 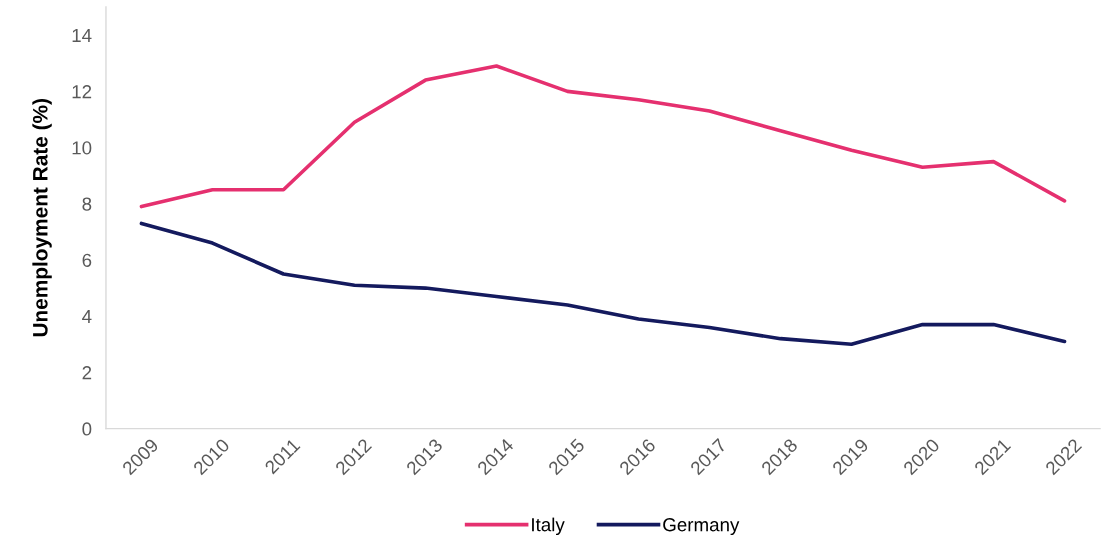 What do you see at coordinates (87, 373) in the screenshot?
I see `y-tick-label: 2` at bounding box center [87, 373].